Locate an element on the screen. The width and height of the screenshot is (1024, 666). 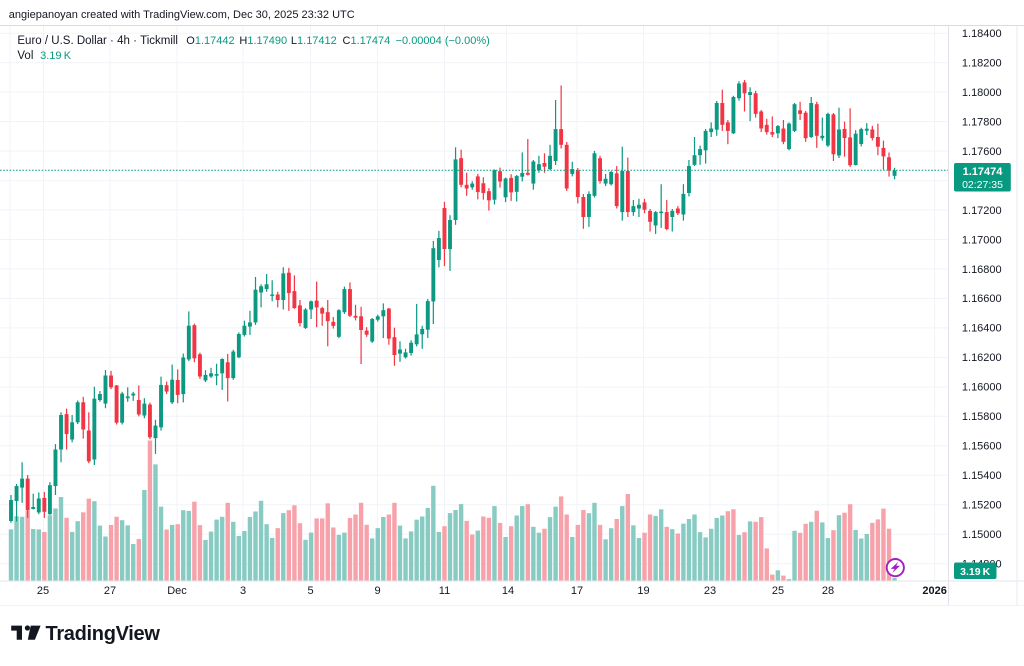
svg-text: 1.18400 is located at coordinates (982, 34).